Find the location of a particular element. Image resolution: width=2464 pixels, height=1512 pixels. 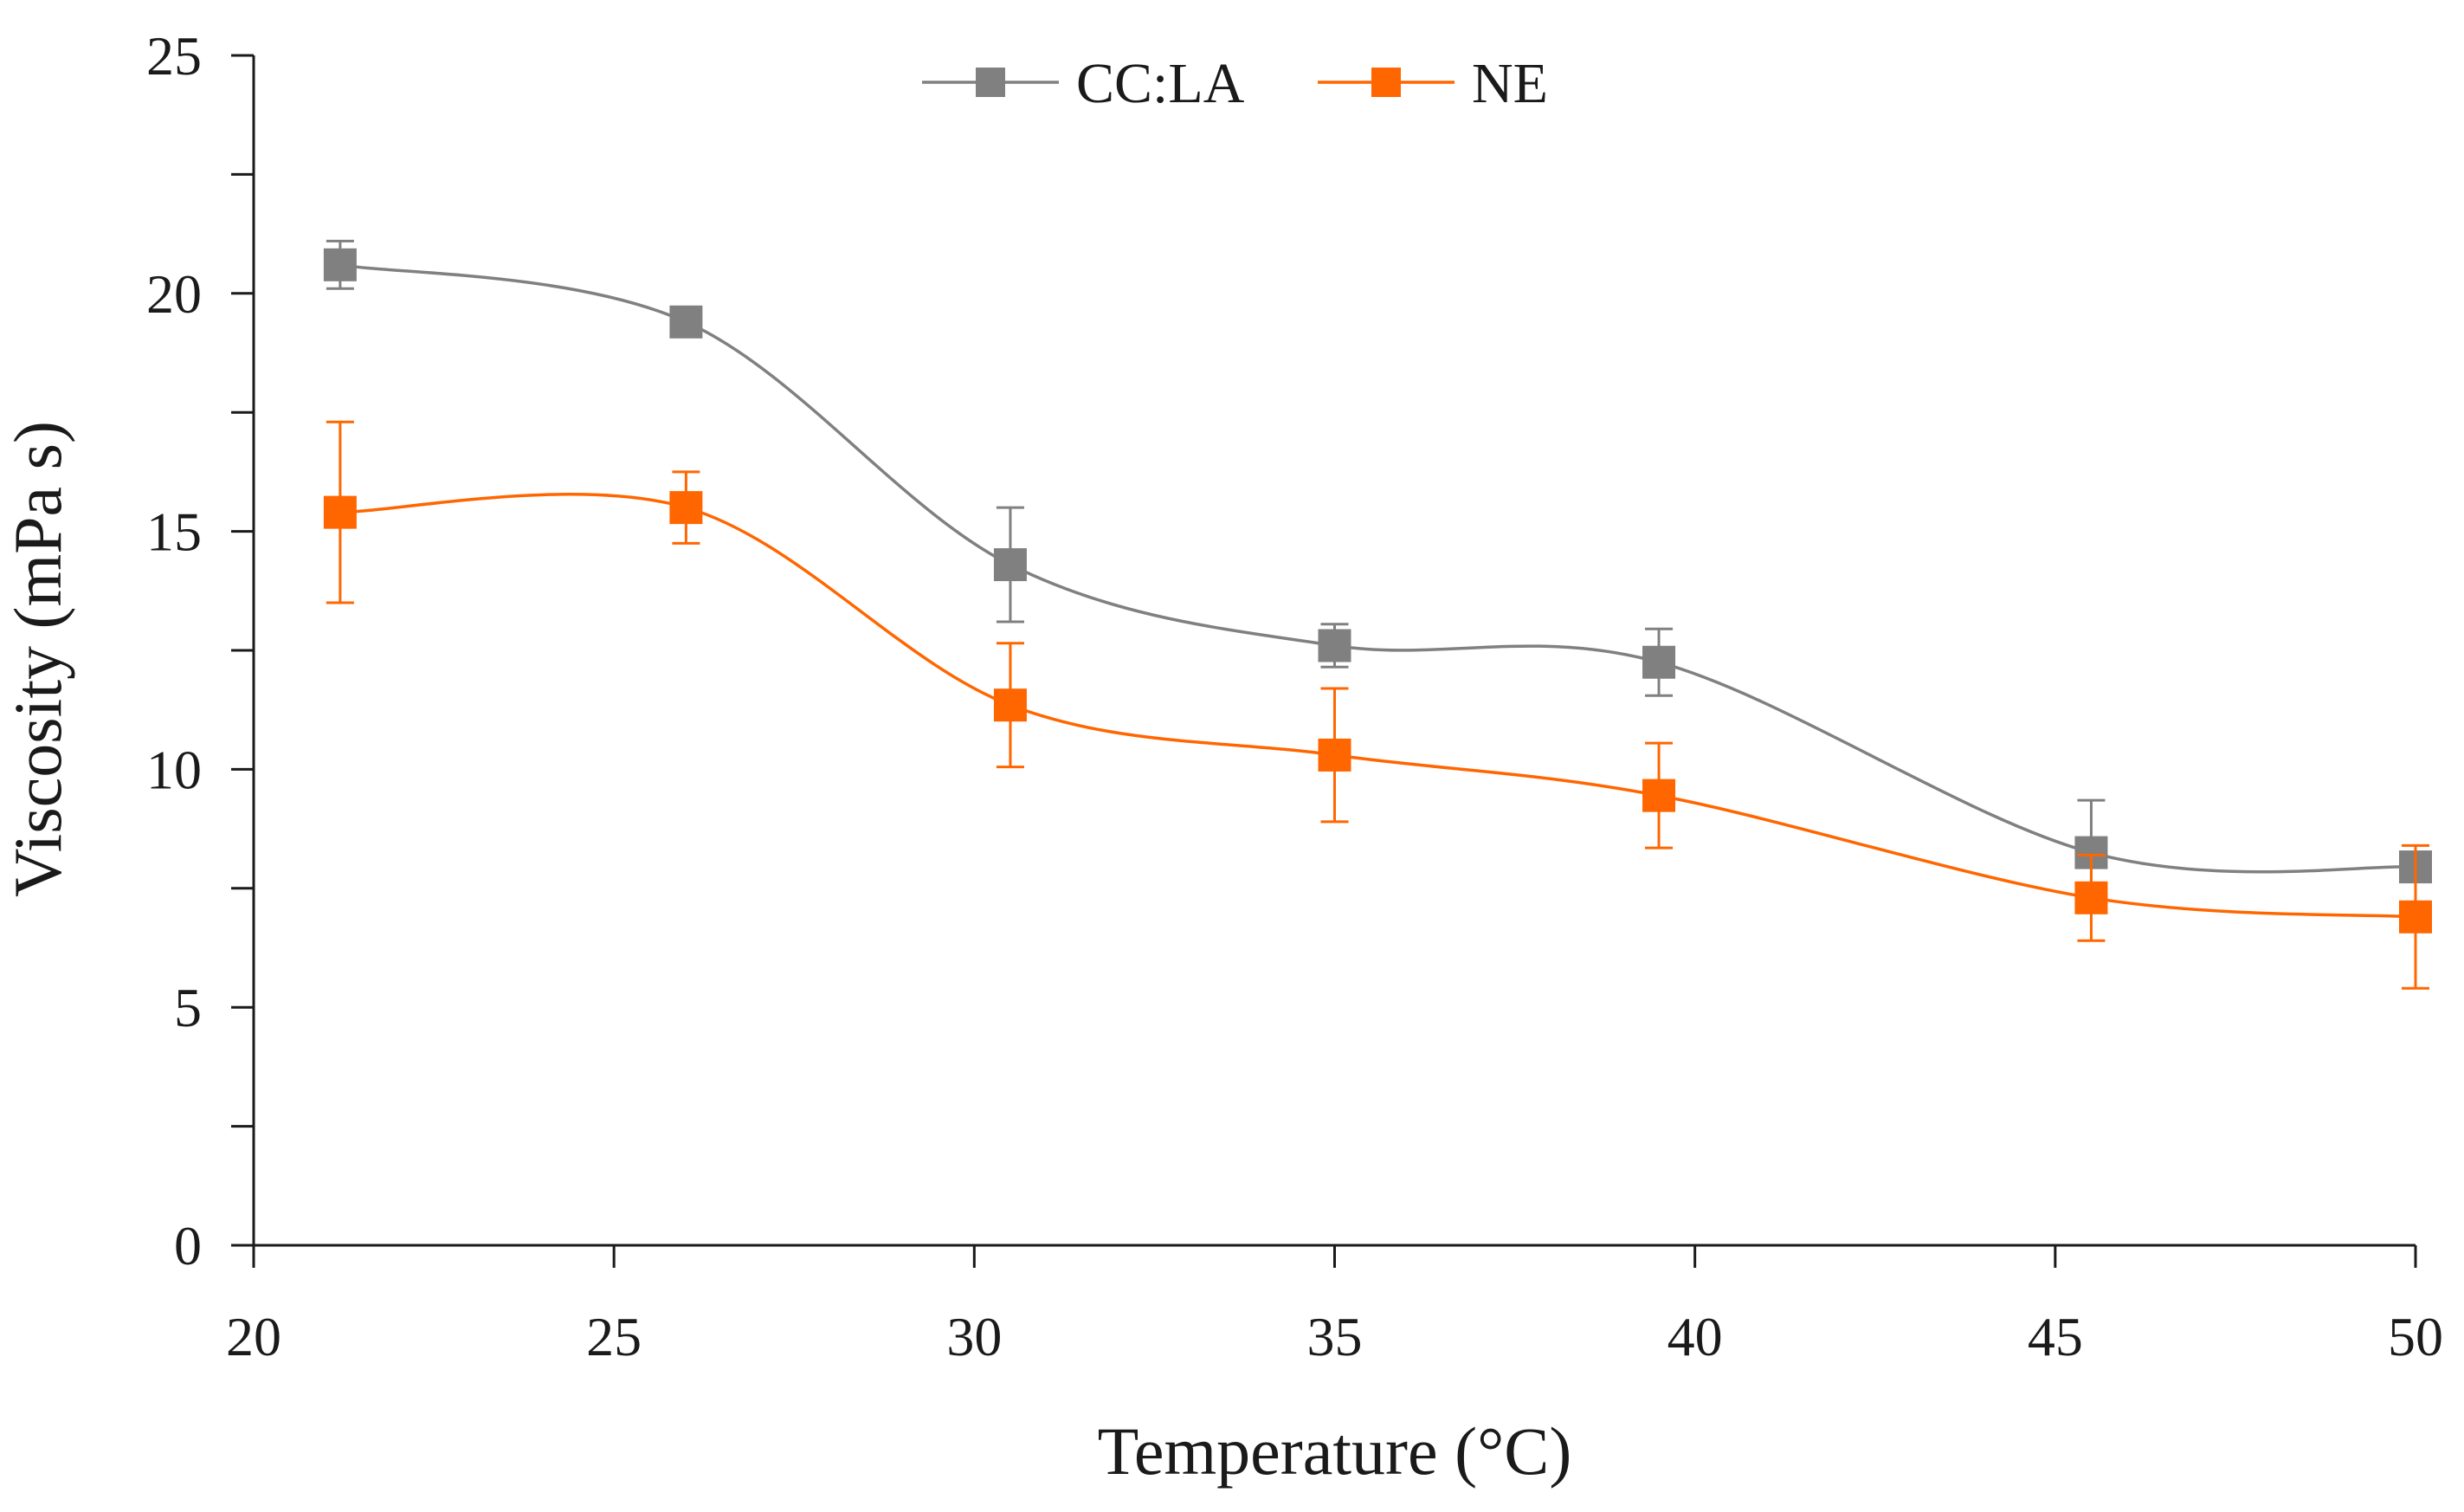

x-tick-label: 35 is located at coordinates (1335, 1336).